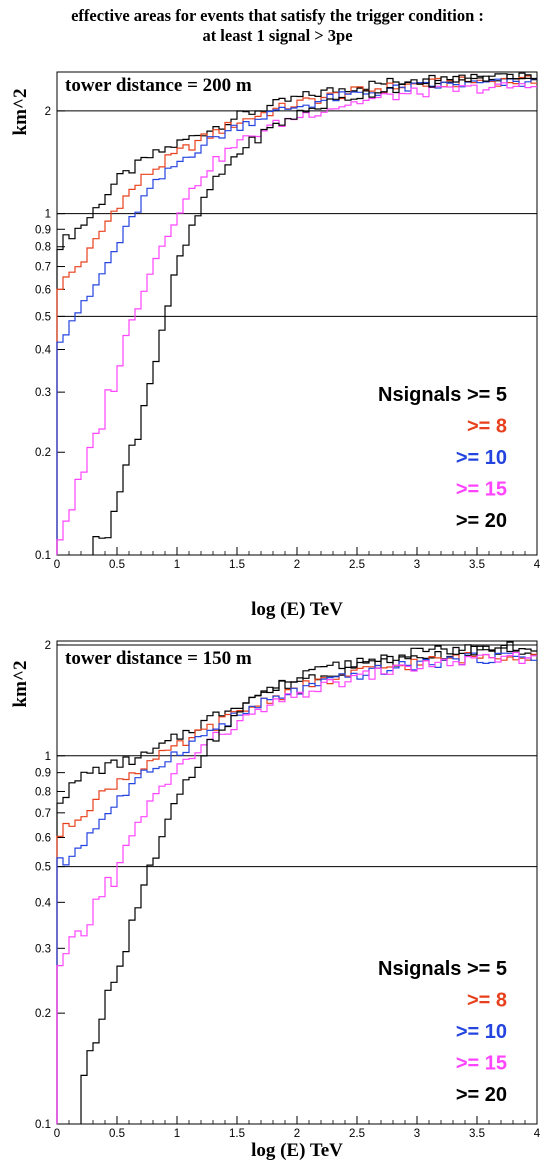 The width and height of the screenshot is (555, 1169). I want to click on tower-distance-label: tower distance = 200 m, so click(158, 85).